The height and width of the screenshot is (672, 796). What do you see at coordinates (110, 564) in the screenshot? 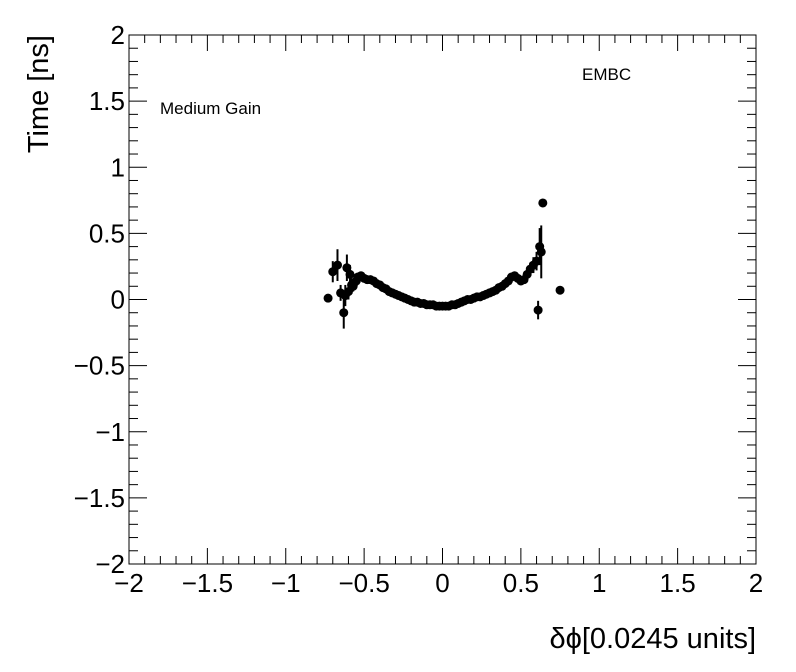
I see `y-tick-label: −2` at bounding box center [110, 564].